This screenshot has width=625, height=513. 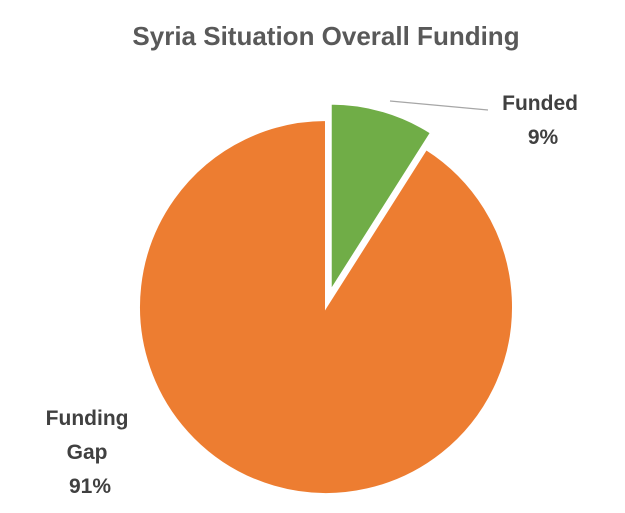 I want to click on funding-gap-label: Funding Gap 91%, so click(x=90, y=452).